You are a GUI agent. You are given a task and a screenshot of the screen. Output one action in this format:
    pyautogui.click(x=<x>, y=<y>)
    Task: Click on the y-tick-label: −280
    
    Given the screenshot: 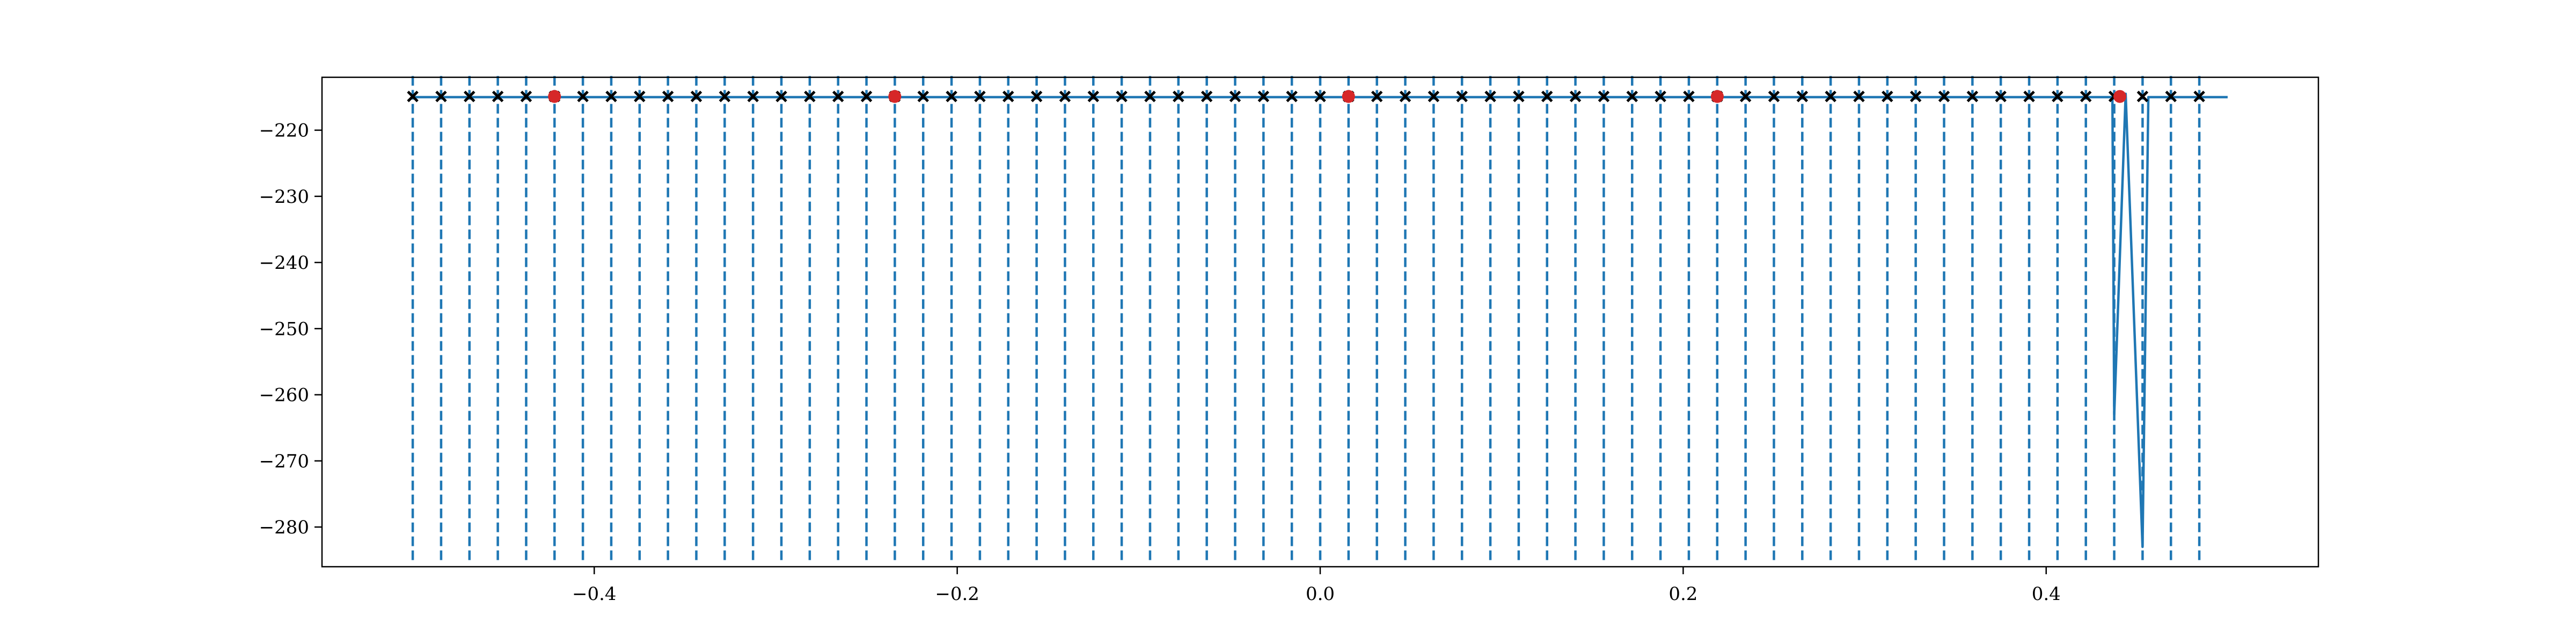 What is the action you would take?
    pyautogui.click(x=284, y=527)
    